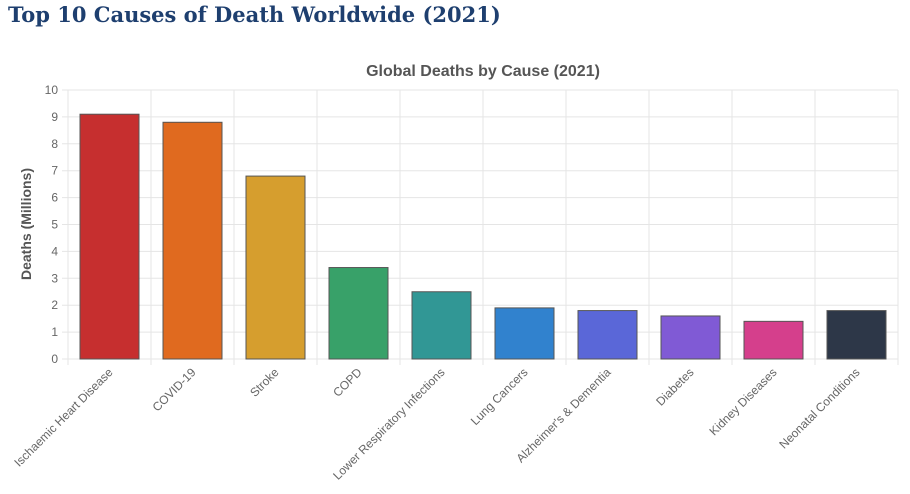  Describe the element at coordinates (54, 117) in the screenshot. I see `y-tick-label: 9` at that location.